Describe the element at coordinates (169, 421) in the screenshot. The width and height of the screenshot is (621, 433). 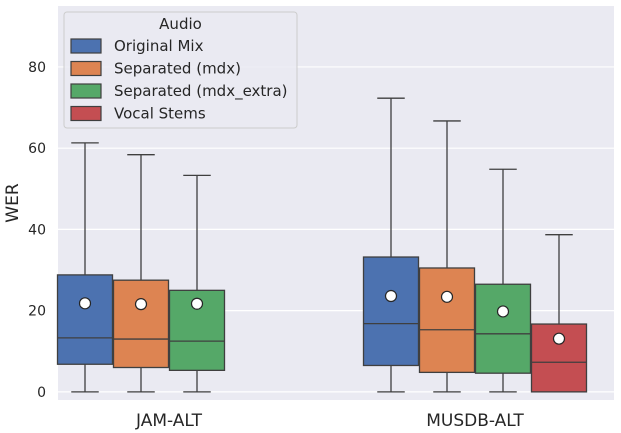
I see `x-category-label: JAM-ALT` at that location.